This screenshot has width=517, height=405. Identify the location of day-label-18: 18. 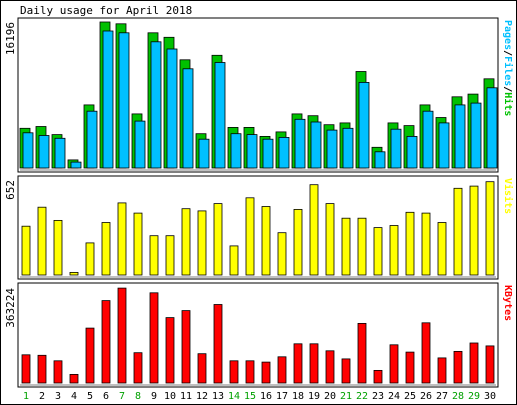
(298, 396).